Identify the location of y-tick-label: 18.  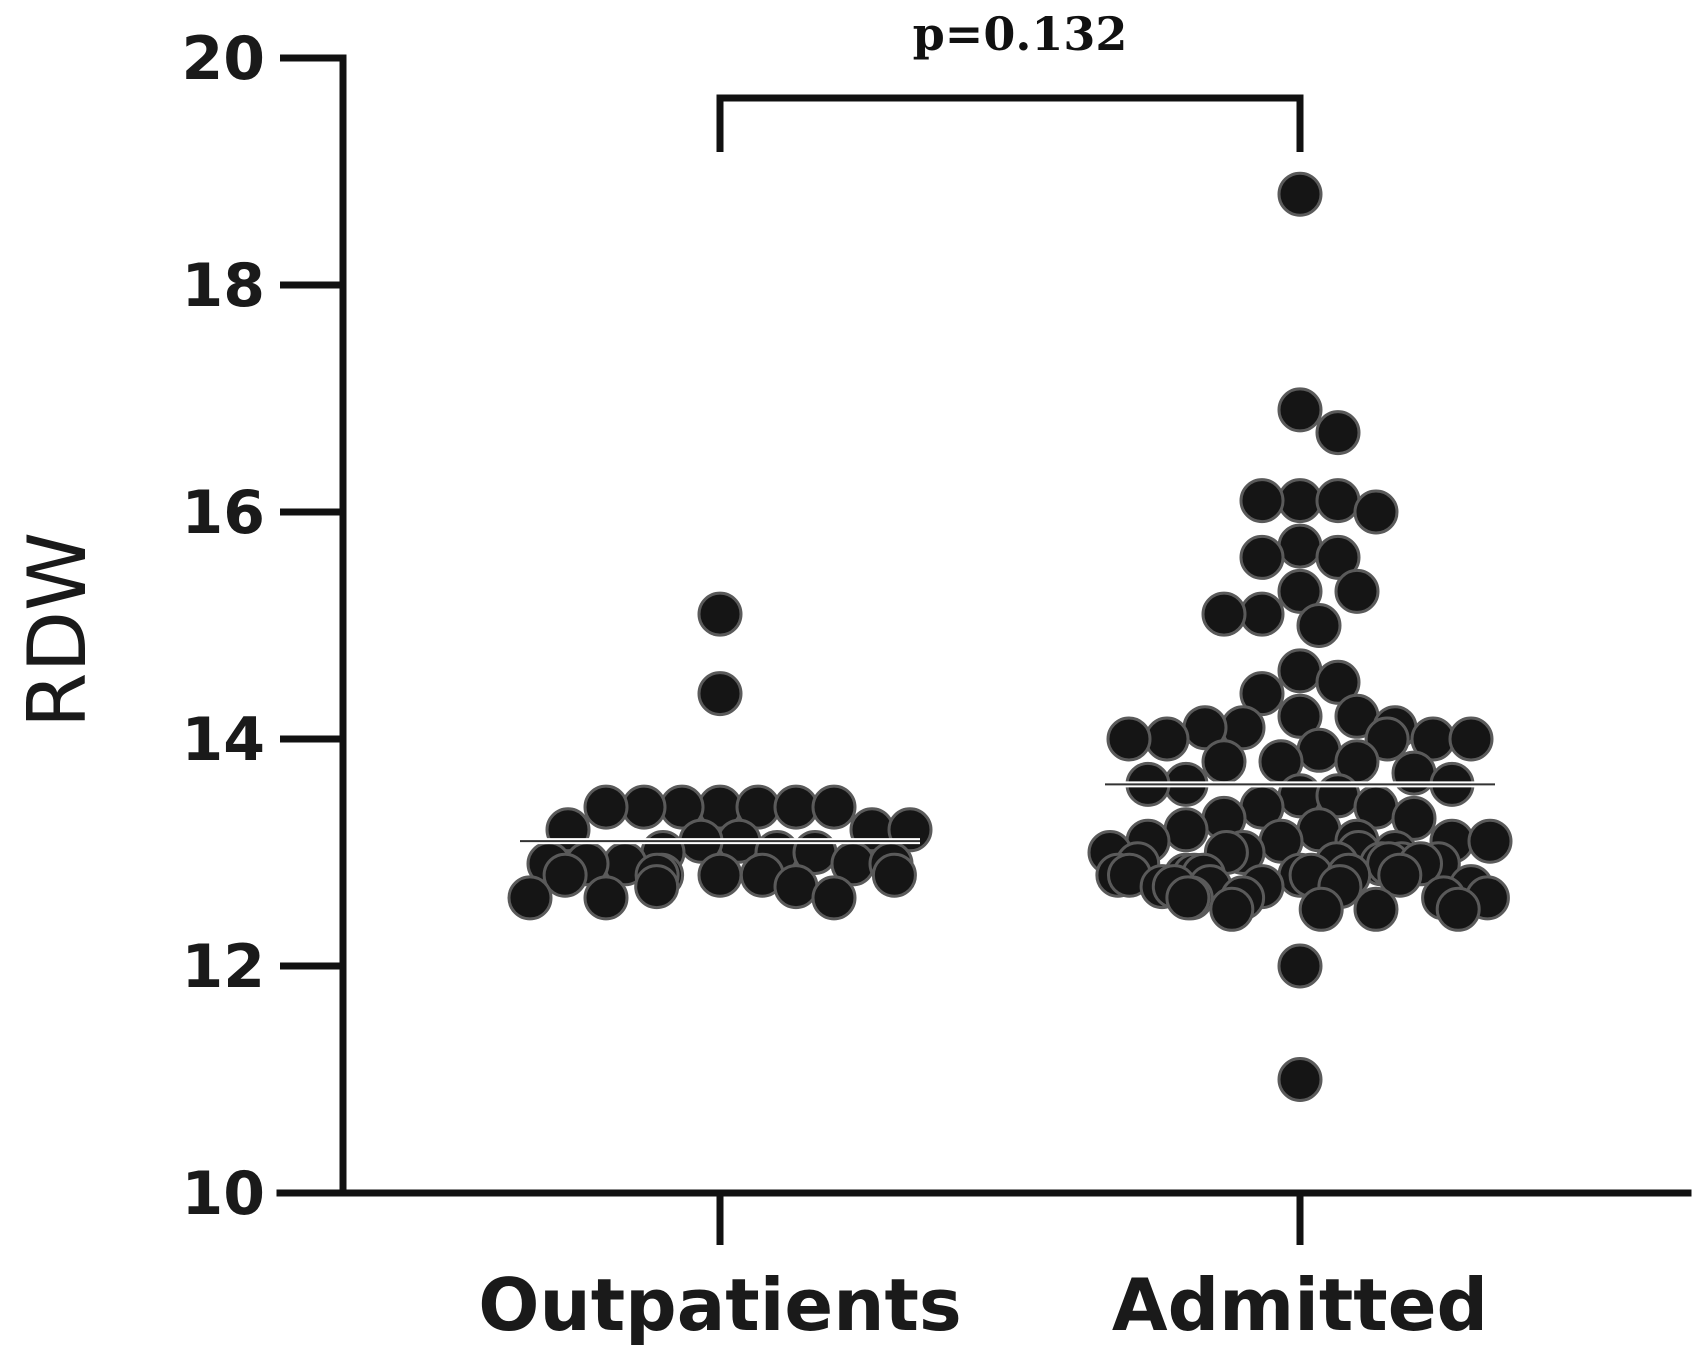
(224, 286).